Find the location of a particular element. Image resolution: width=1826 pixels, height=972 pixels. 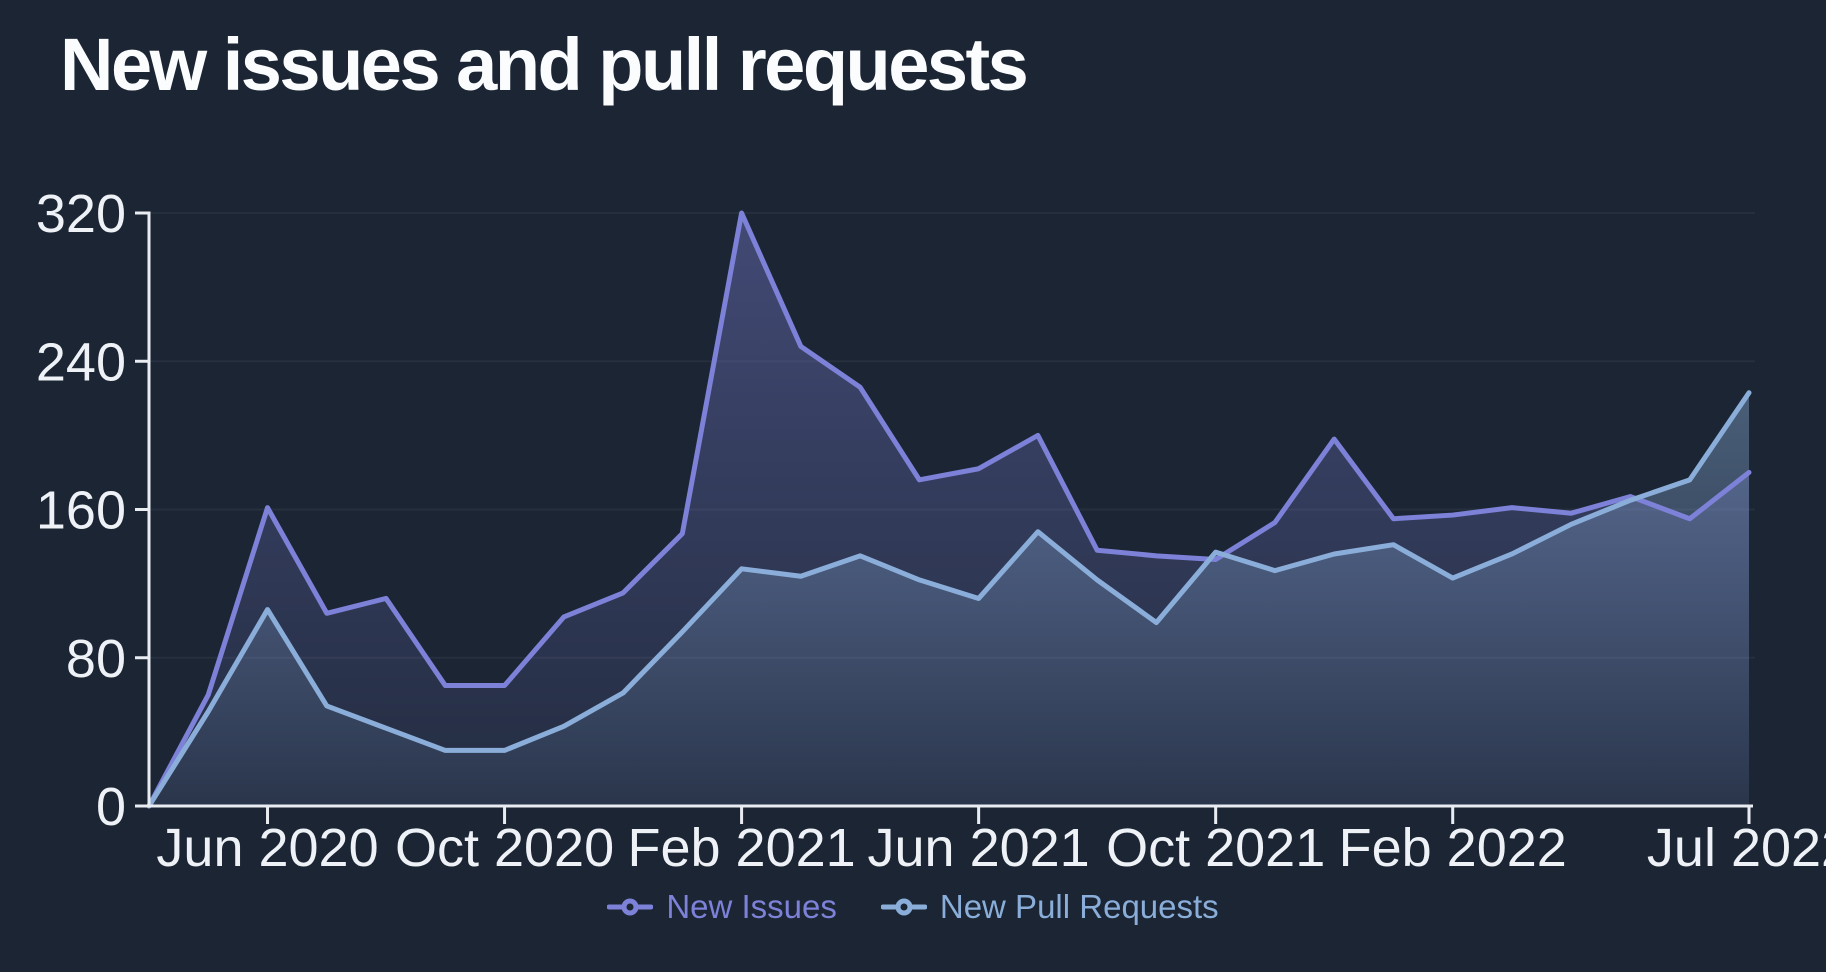

x-tick-label-jul-2022: Jul 2022 is located at coordinates (1736, 848).